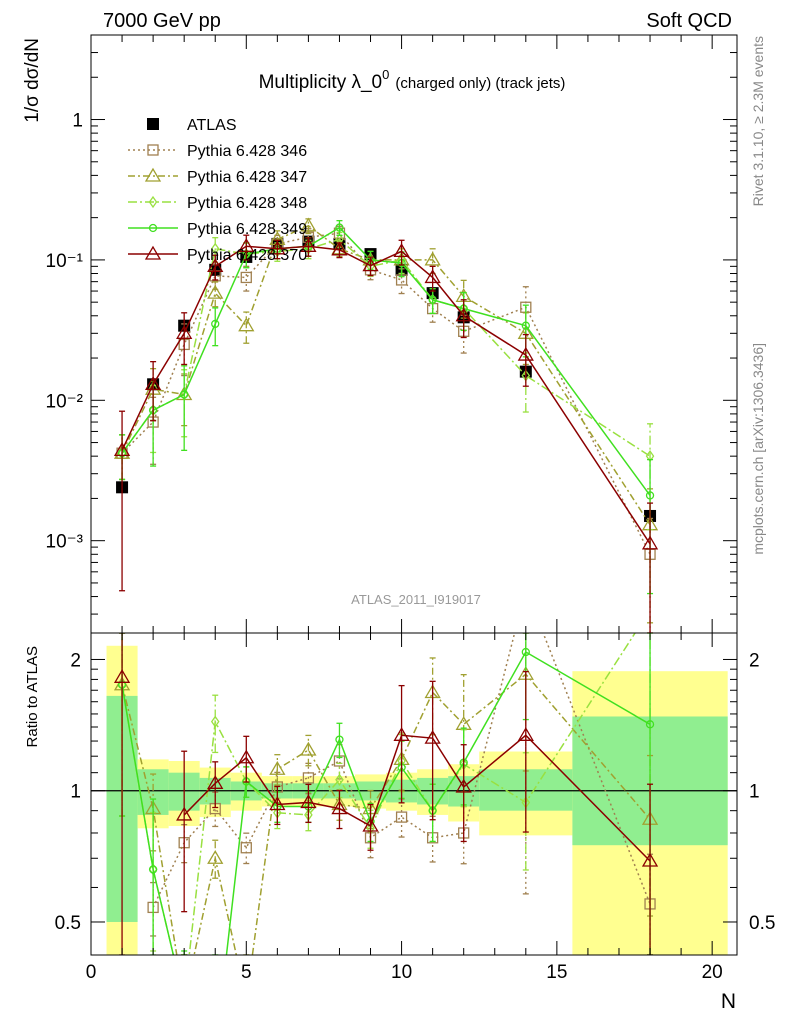 The image size is (786, 1024). What do you see at coordinates (762, 923) in the screenshot?
I see `ratio-y-tick-label-right: 0.5` at bounding box center [762, 923].